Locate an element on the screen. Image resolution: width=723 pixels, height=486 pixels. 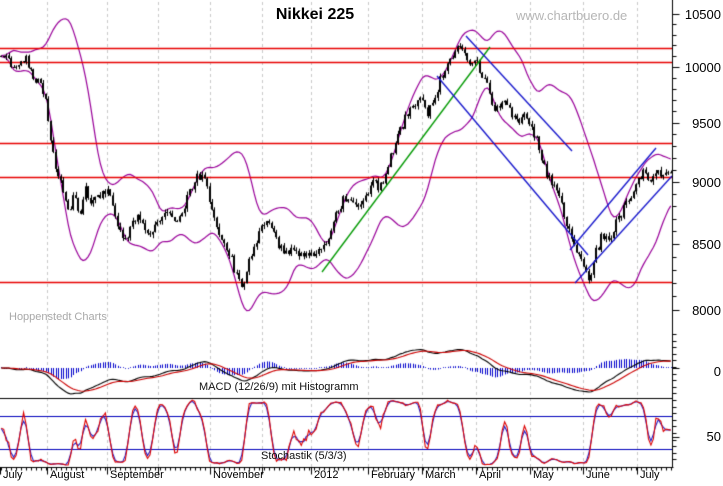
macd-zero-label: 0 is located at coordinates (717, 371).